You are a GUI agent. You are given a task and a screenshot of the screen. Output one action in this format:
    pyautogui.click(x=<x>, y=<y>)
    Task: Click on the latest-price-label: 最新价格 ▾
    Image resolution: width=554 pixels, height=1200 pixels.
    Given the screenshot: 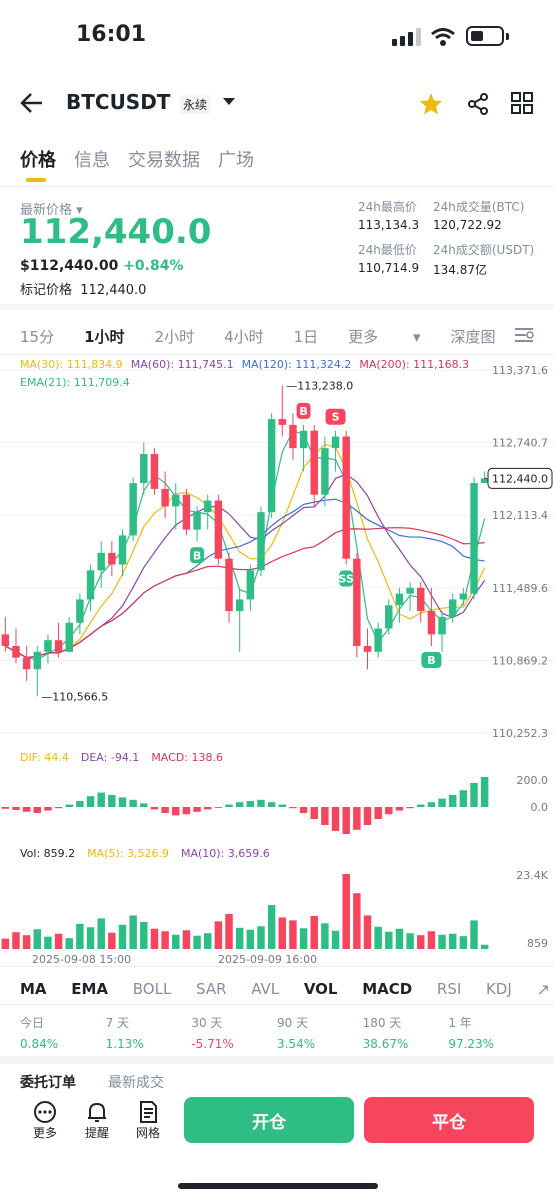 What is the action you would take?
    pyautogui.click(x=51, y=210)
    